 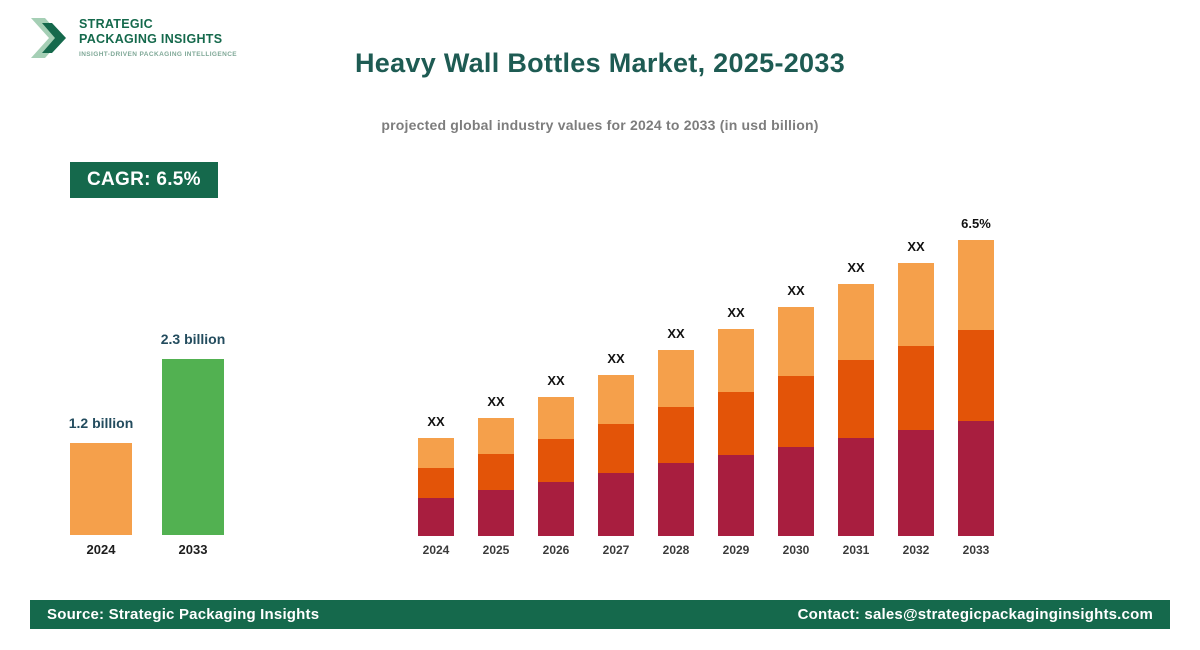 I want to click on bar-2030, so click(x=796, y=421).